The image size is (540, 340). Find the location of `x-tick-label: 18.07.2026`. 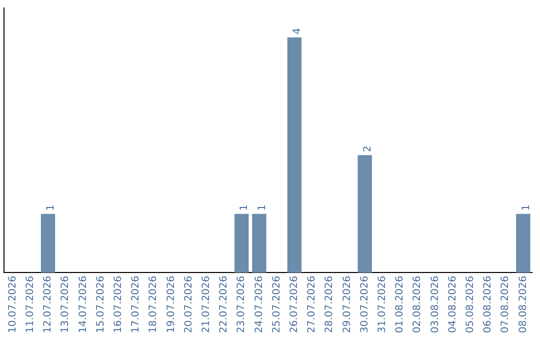

x-tick-label: 18.07.2026 is located at coordinates (154, 305).